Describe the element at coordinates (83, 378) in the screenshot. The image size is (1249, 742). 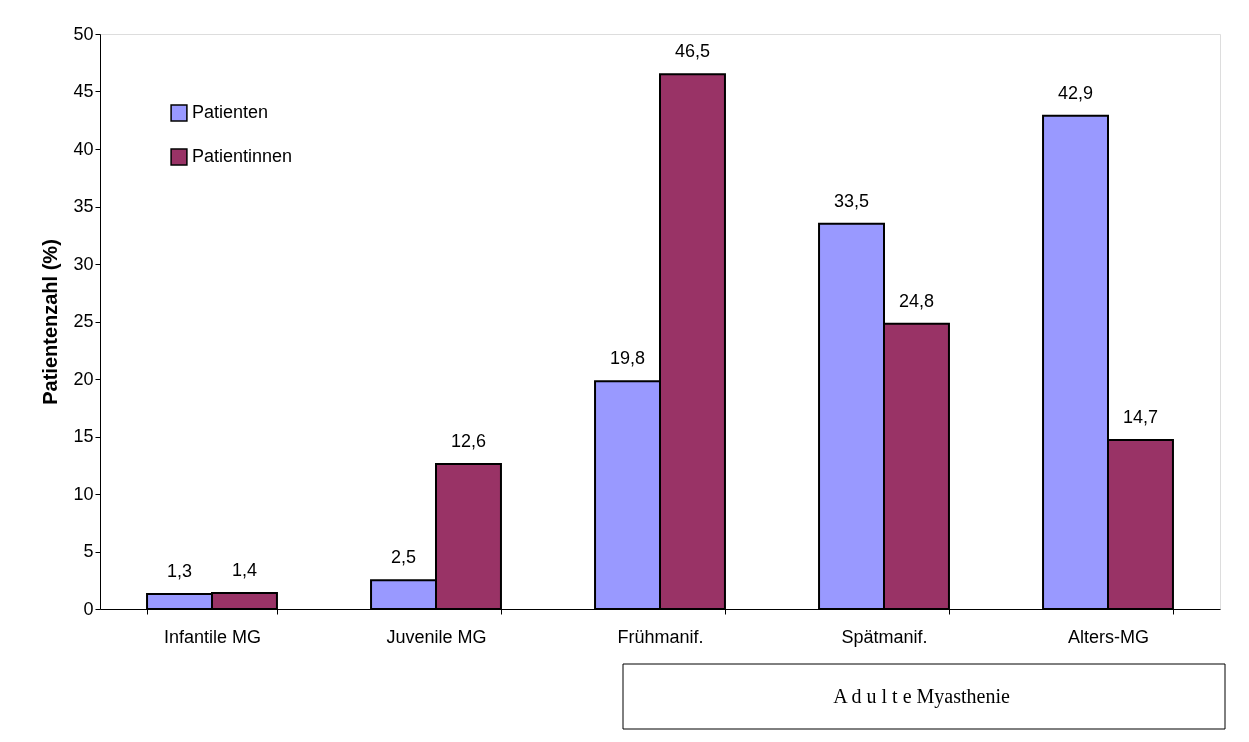
I see `y-tick-label: 20` at that location.